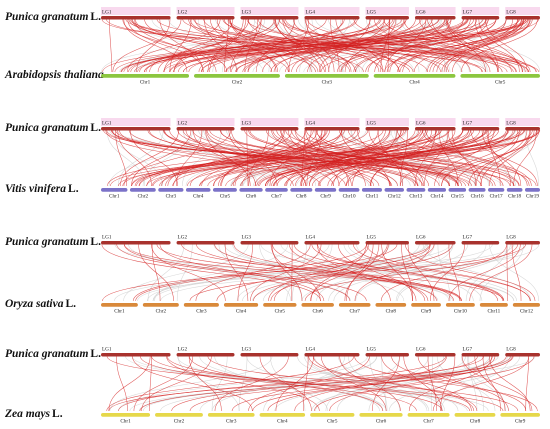 This screenshot has height=429, width=550. What do you see at coordinates (35, 189) in the screenshot?
I see `species-name: Vitis vinifera` at bounding box center [35, 189].